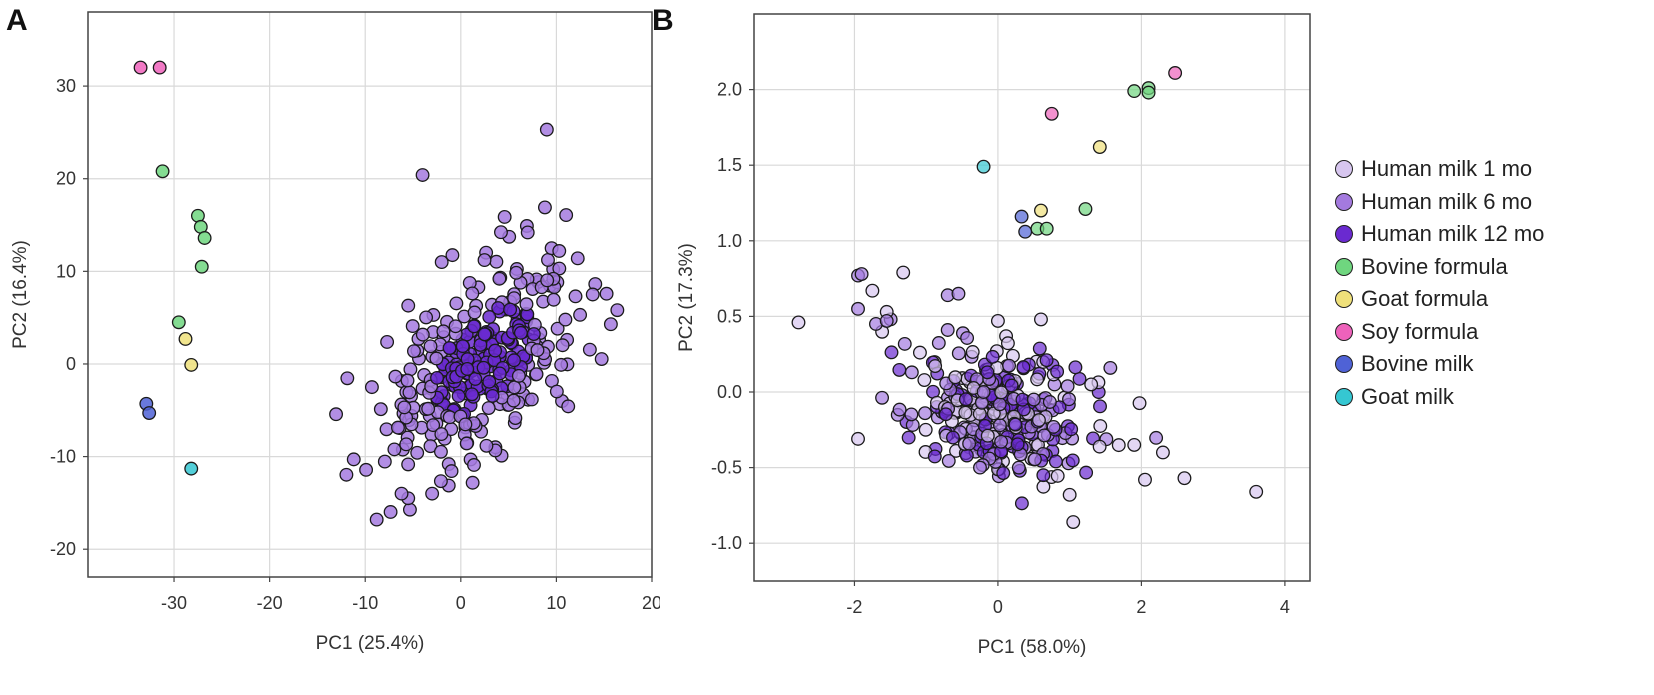  Describe the element at coordinates (651, 603) in the screenshot. I see `x-tick-label: 20` at that location.